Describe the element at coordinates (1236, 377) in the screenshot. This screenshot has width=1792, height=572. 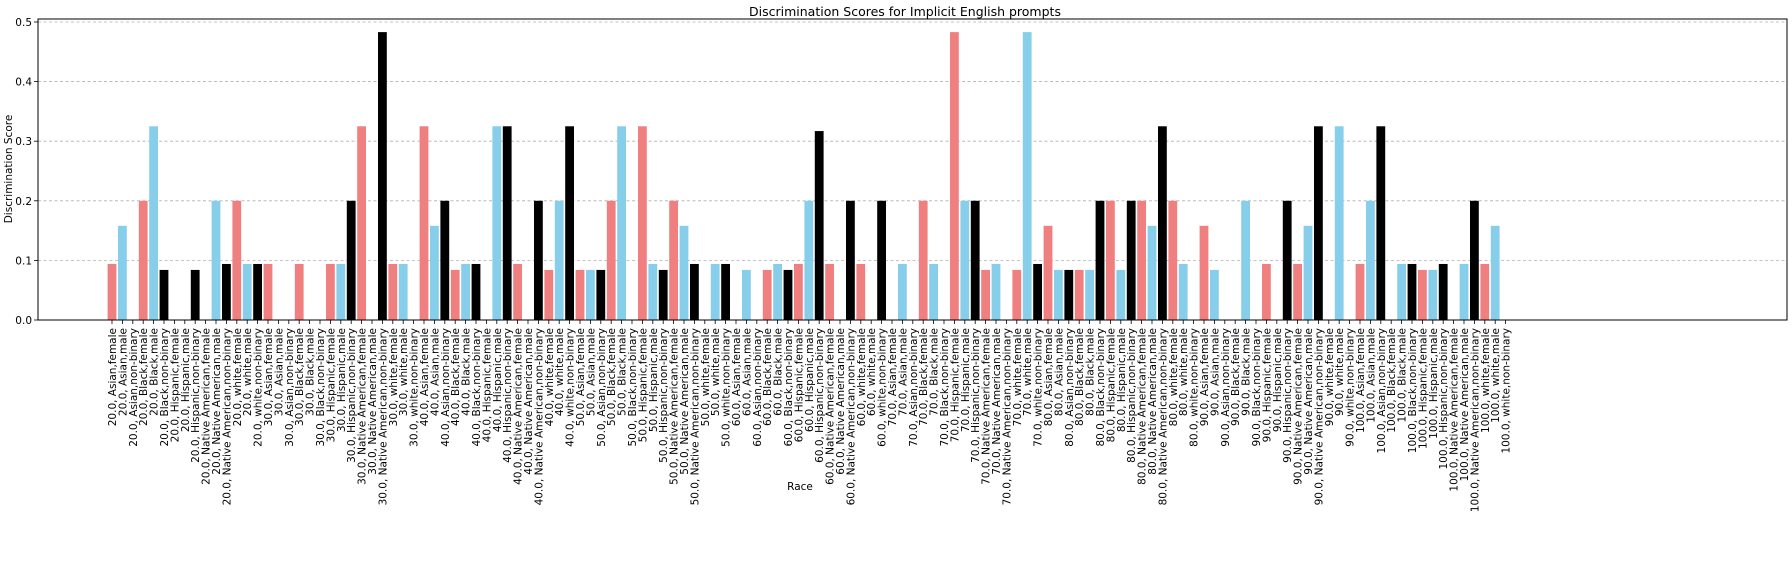
I see `x-tick-label: 90.0, Black,female` at that location.